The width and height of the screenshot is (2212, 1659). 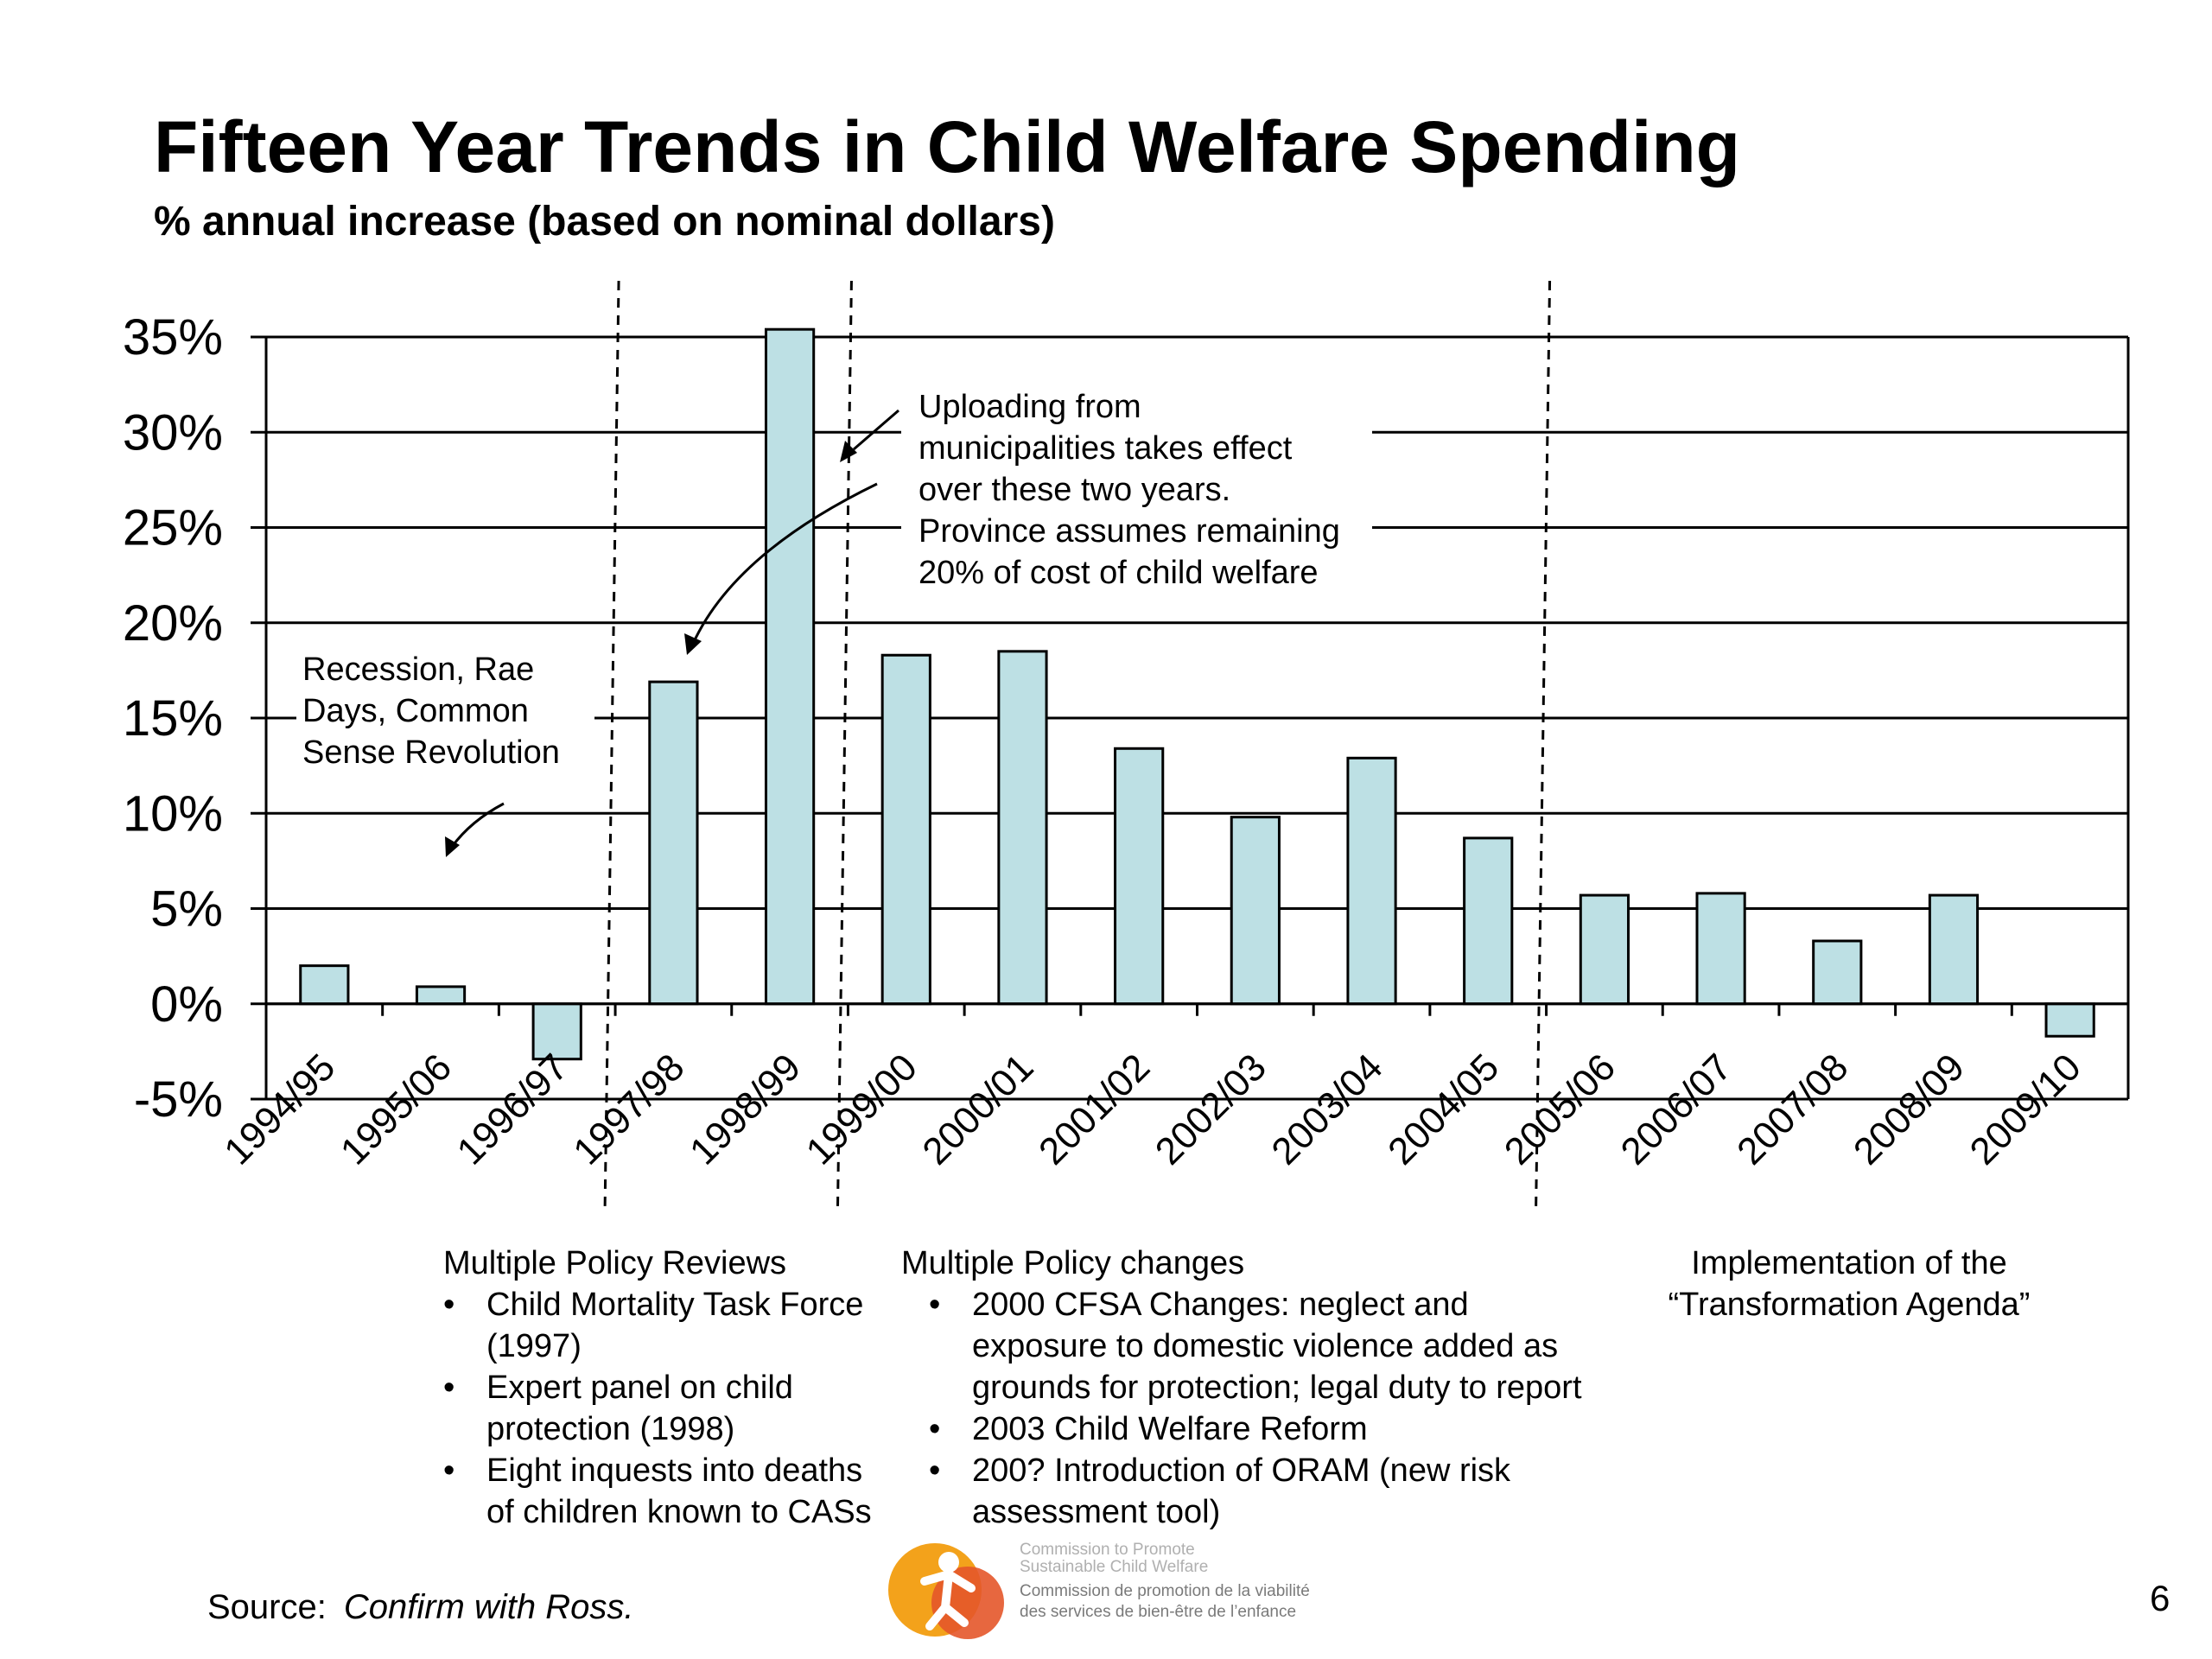 I want to click on y-tick-label: 10%, so click(x=173, y=813).